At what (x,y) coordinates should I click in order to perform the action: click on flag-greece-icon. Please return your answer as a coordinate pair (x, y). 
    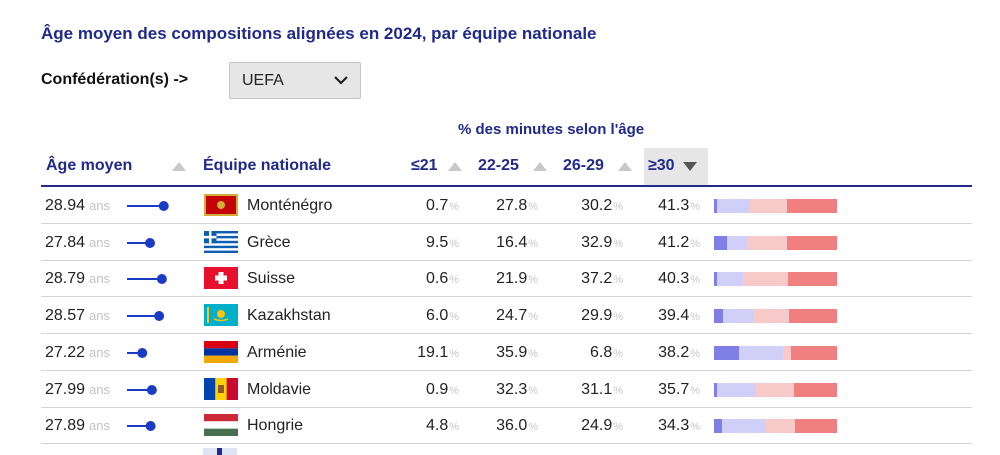
    Looking at the image, I should click on (221, 241).